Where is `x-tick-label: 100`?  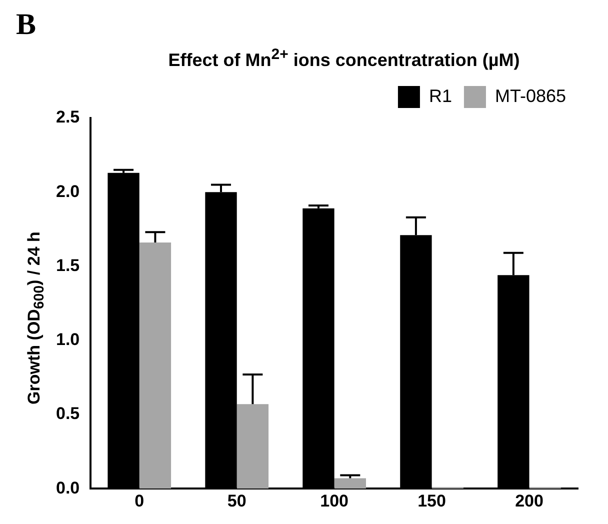 x-tick-label: 100 is located at coordinates (334, 500).